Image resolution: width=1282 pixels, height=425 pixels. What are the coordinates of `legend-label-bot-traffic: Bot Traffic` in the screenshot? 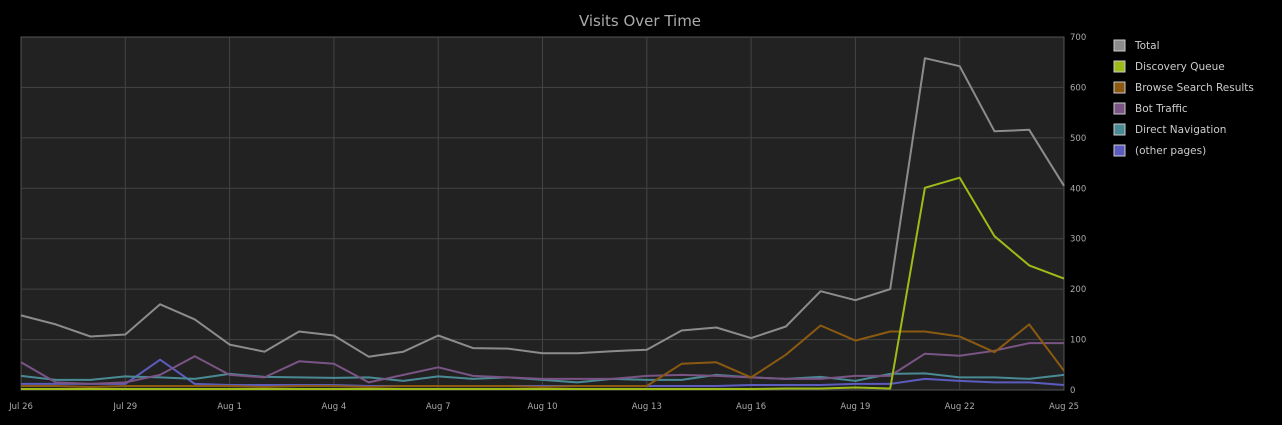 It's located at (1161, 109).